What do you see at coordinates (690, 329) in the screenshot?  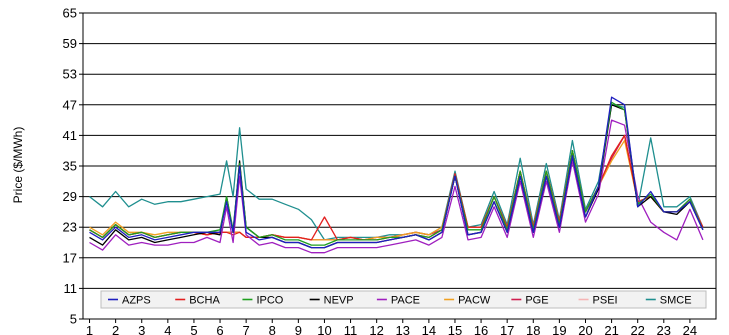 I see `x-tick-label: 24` at bounding box center [690, 329].